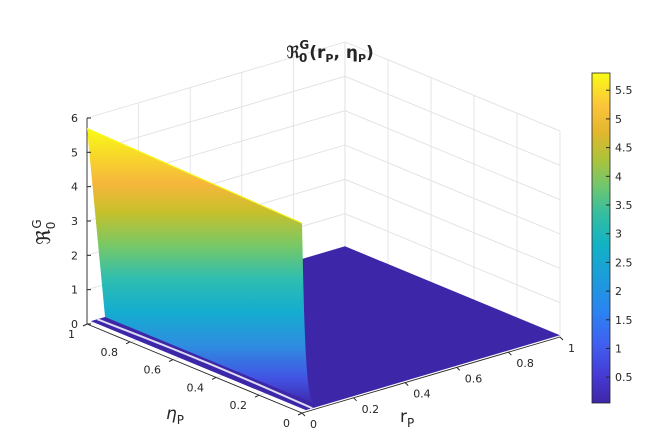 This screenshot has width=651, height=447. I want to click on z-tick-label: 6, so click(74, 118).